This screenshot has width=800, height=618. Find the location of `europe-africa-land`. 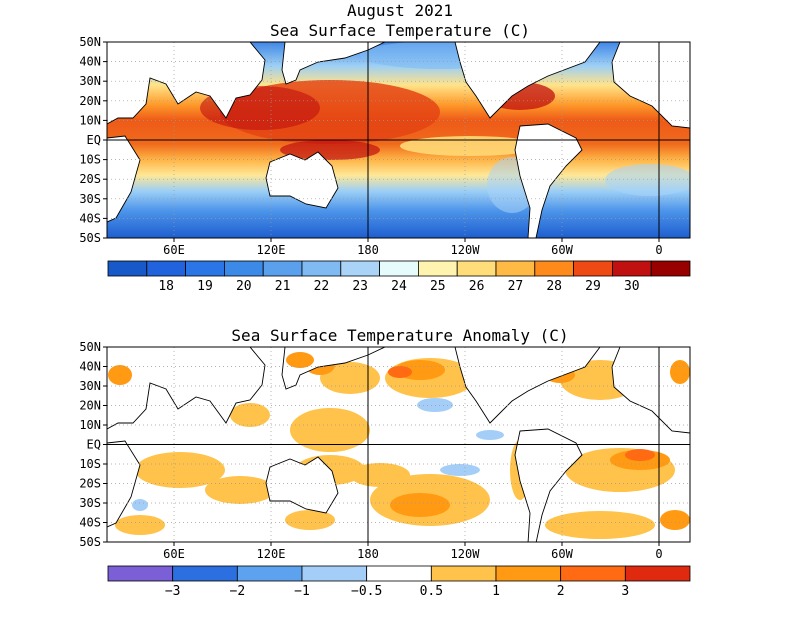

europe-africa-land is located at coordinates (650, 85).